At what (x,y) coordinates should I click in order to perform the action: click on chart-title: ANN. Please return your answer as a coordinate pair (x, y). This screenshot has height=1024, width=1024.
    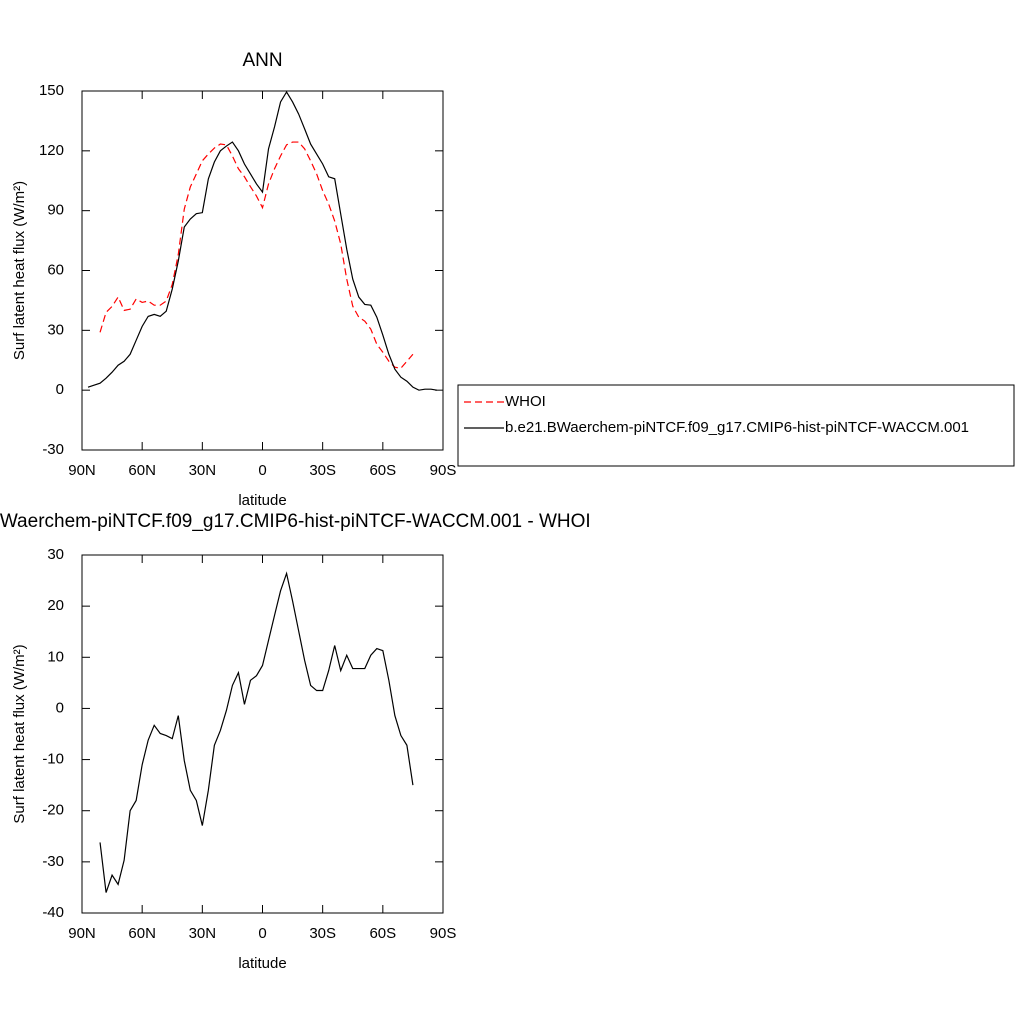
    Looking at the image, I should click on (262, 60).